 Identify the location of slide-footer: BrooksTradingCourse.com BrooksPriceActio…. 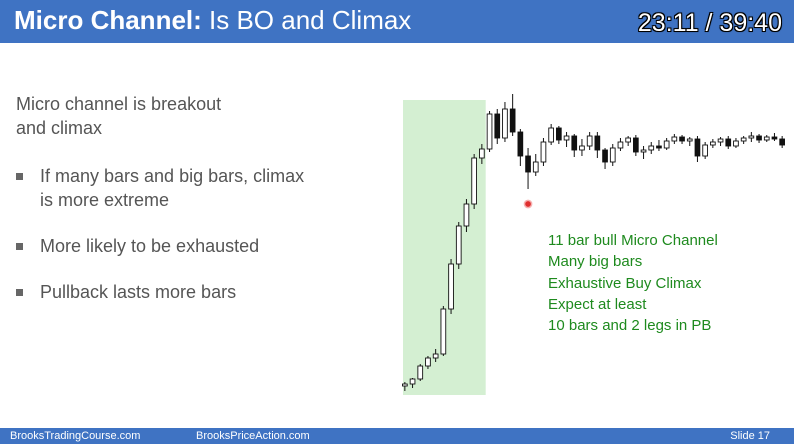
(397, 436).